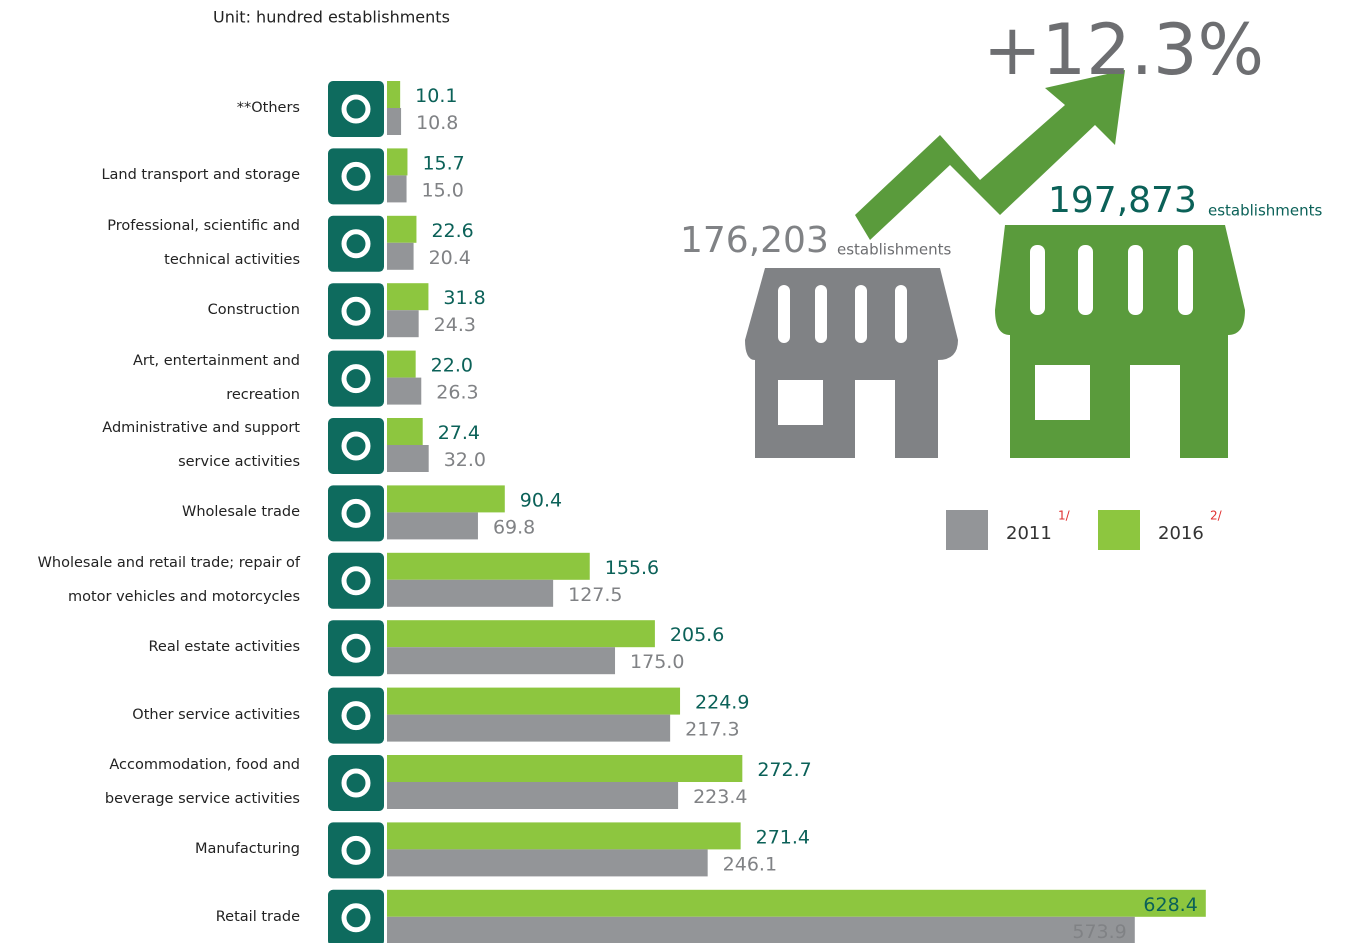  Describe the element at coordinates (452, 231) in the screenshot. I see `value-label: 22.6` at that location.